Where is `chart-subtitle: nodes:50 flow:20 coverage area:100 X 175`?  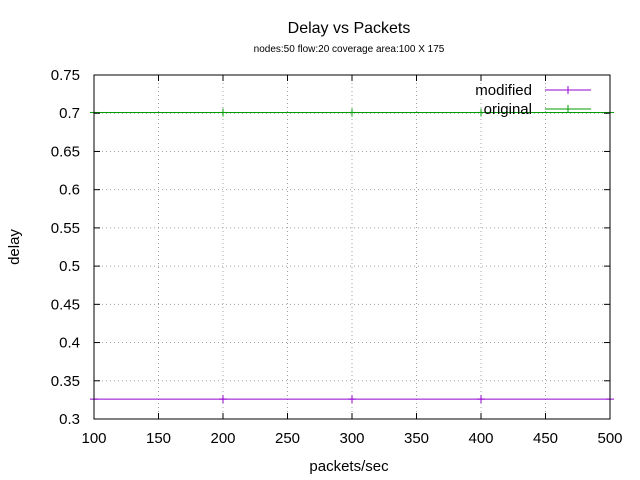 chart-subtitle: nodes:50 flow:20 coverage area:100 X 175 is located at coordinates (349, 49).